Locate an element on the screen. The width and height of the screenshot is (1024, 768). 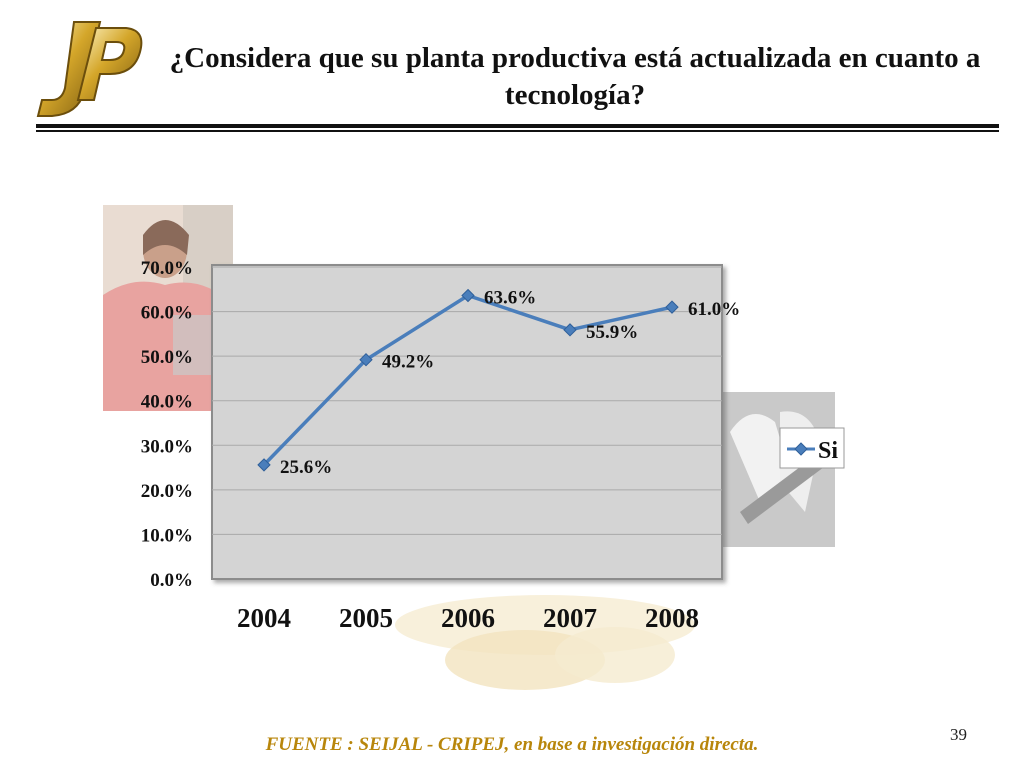
y-tick-label: 40.0% is located at coordinates (167, 402).